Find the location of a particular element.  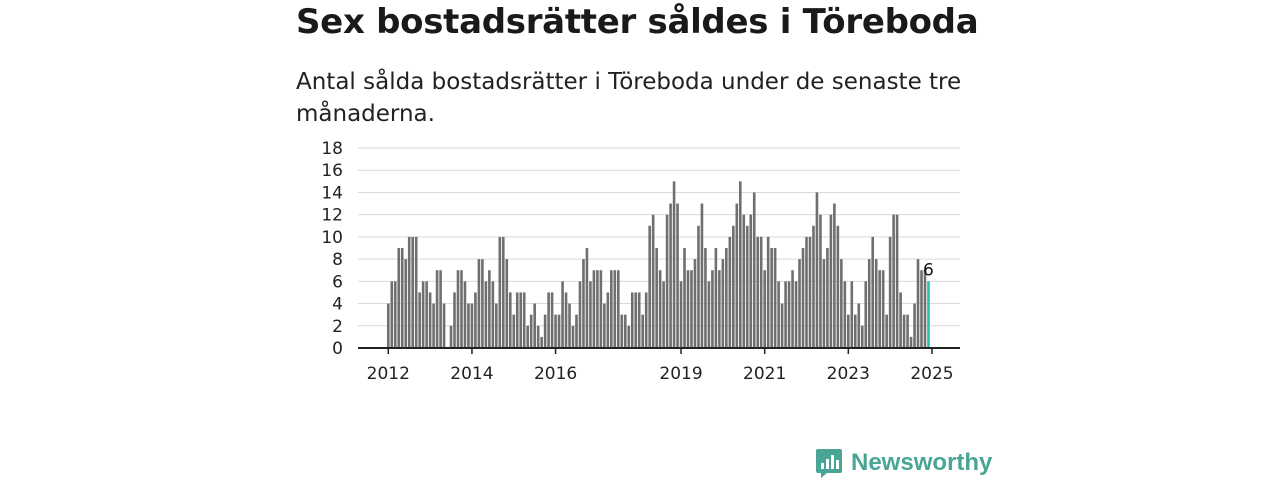

y-tick-label: 12 is located at coordinates (332, 216).